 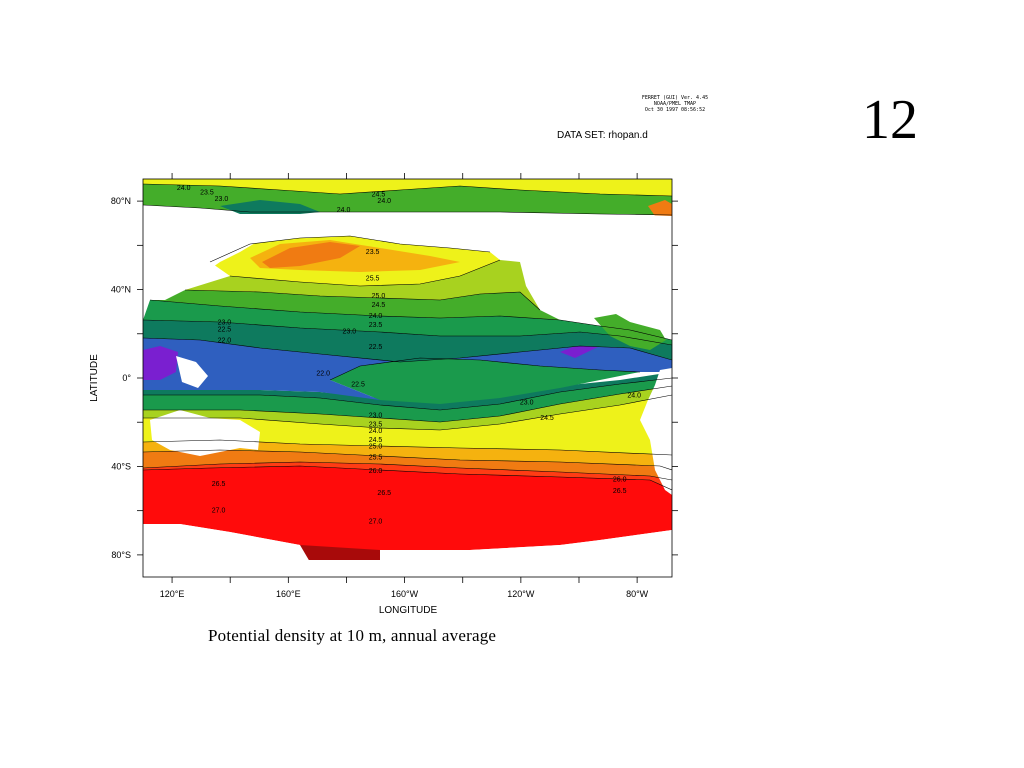 What do you see at coordinates (205, 433) in the screenshot?
I see `land-australia` at bounding box center [205, 433].